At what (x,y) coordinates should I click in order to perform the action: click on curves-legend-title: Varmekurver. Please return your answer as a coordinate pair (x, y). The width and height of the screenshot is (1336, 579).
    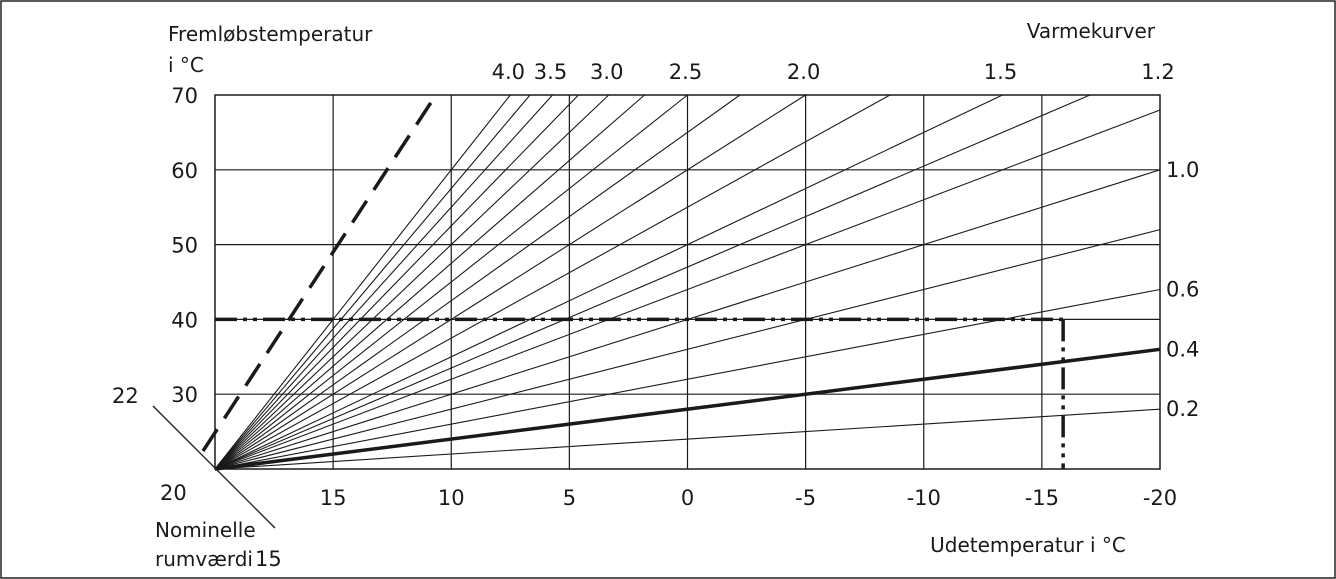
    Looking at the image, I should click on (1091, 31).